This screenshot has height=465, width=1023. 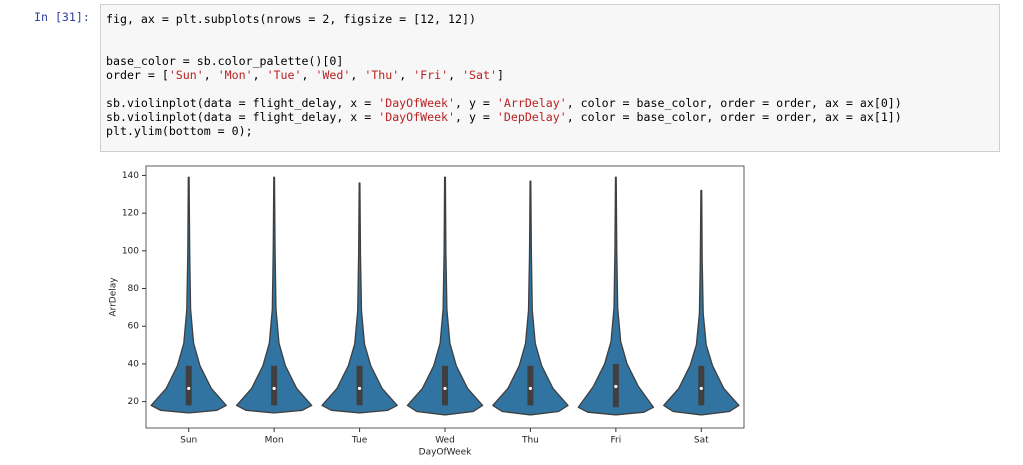 I want to click on code-token: 'ArrDelay', so click(x=531, y=103).